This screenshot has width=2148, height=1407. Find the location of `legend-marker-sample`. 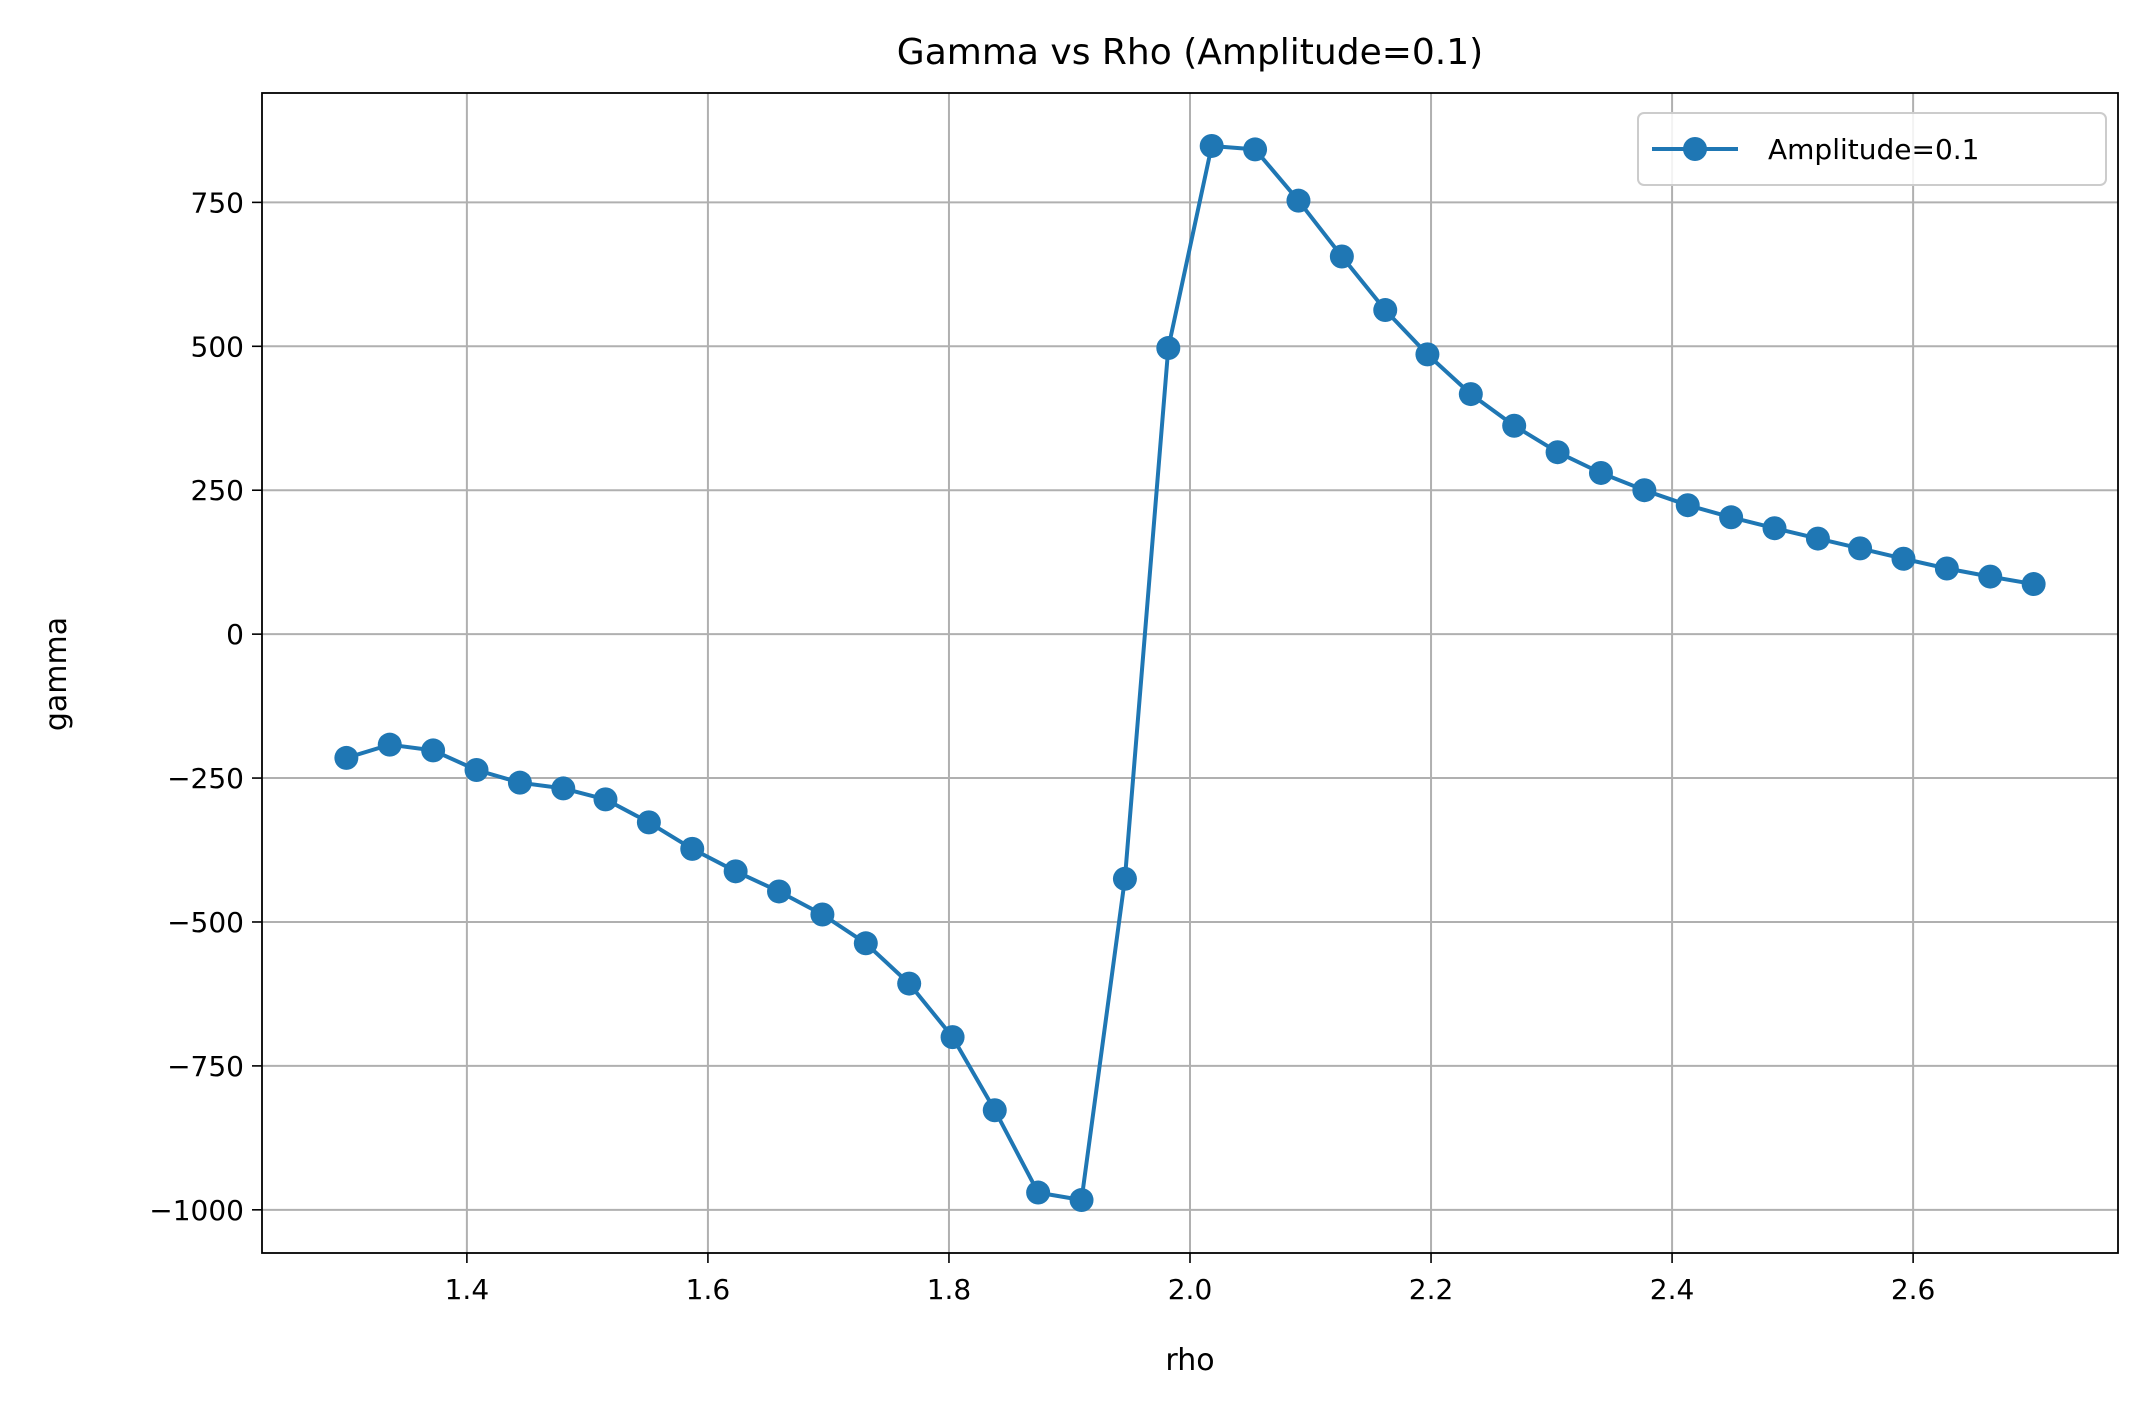

legend-marker-sample is located at coordinates (1695, 149).